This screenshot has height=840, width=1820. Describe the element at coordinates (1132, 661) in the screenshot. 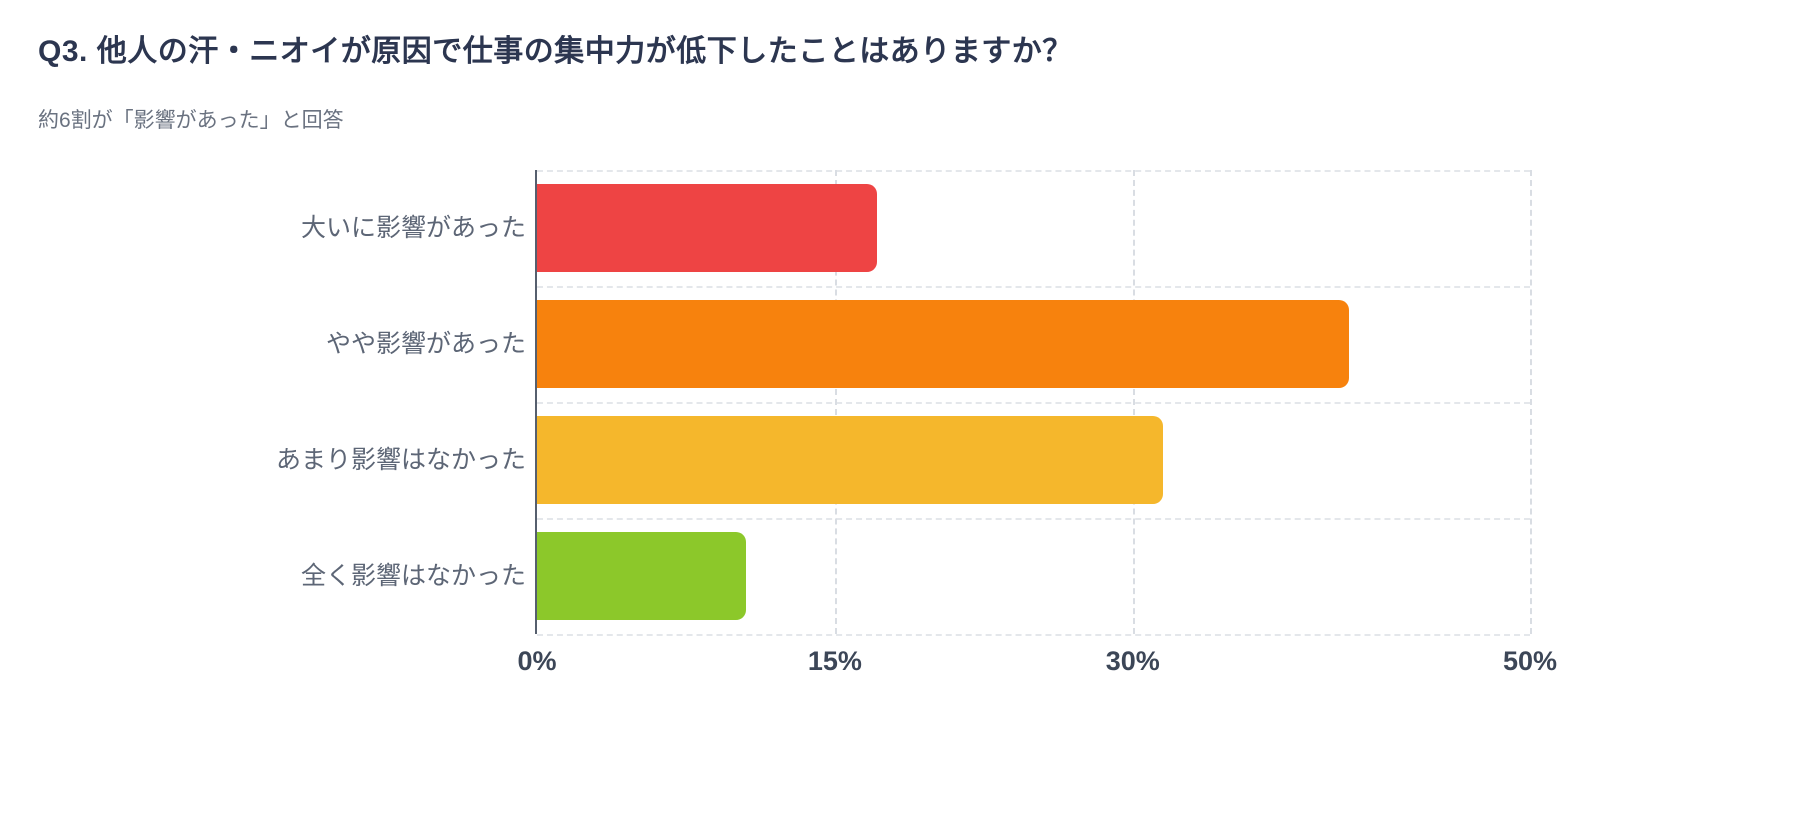

I see `x-tick-label: 30%` at that location.